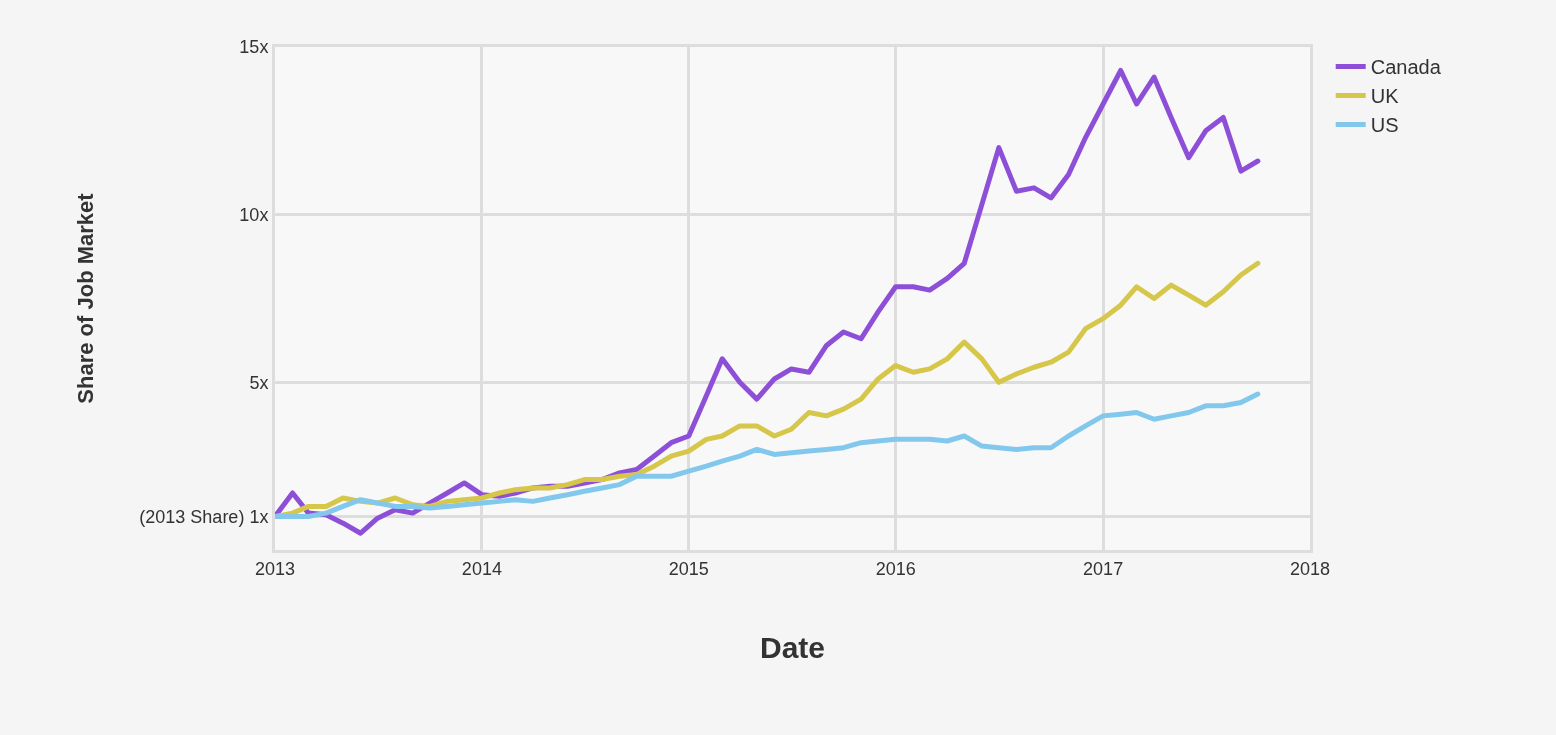 The image size is (1556, 735). Describe the element at coordinates (1310, 568) in the screenshot. I see `x-tick-label: 2018` at that location.